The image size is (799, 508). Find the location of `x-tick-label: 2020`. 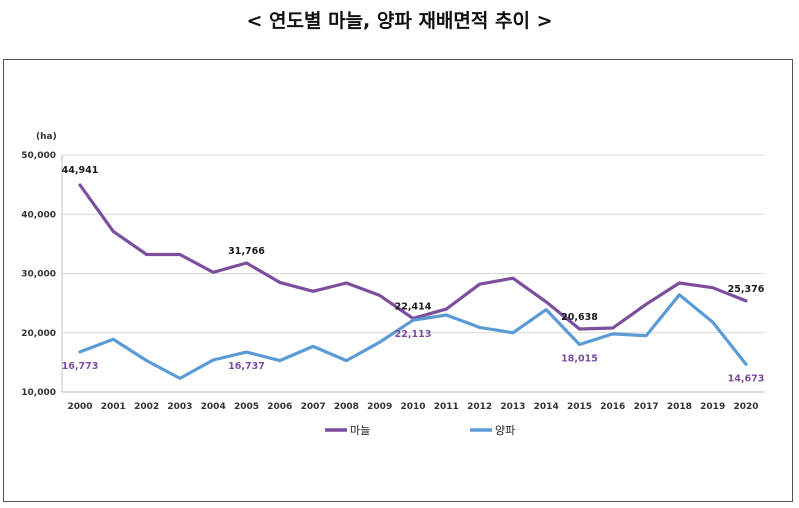

x-tick-label: 2020 is located at coordinates (745, 407).